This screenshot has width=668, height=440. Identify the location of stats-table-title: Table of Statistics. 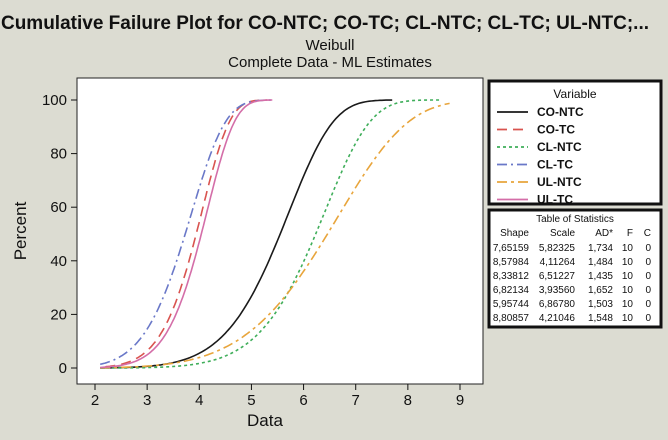
(575, 219).